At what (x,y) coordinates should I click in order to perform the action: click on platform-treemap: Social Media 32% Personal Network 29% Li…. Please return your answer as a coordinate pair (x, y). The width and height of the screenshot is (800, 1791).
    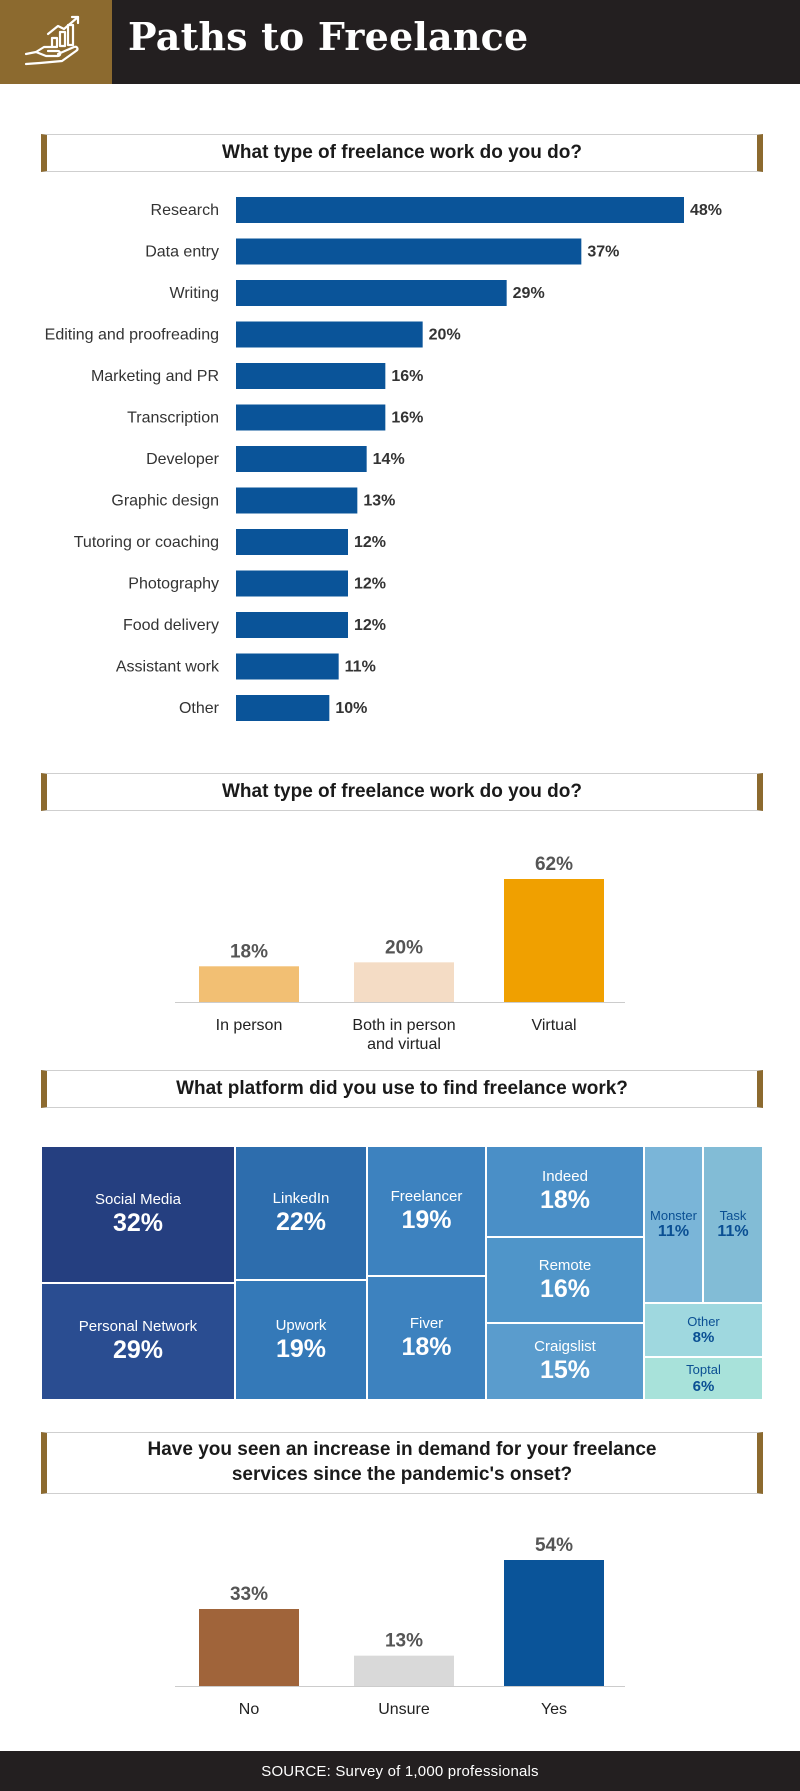
    Looking at the image, I should click on (402, 1273).